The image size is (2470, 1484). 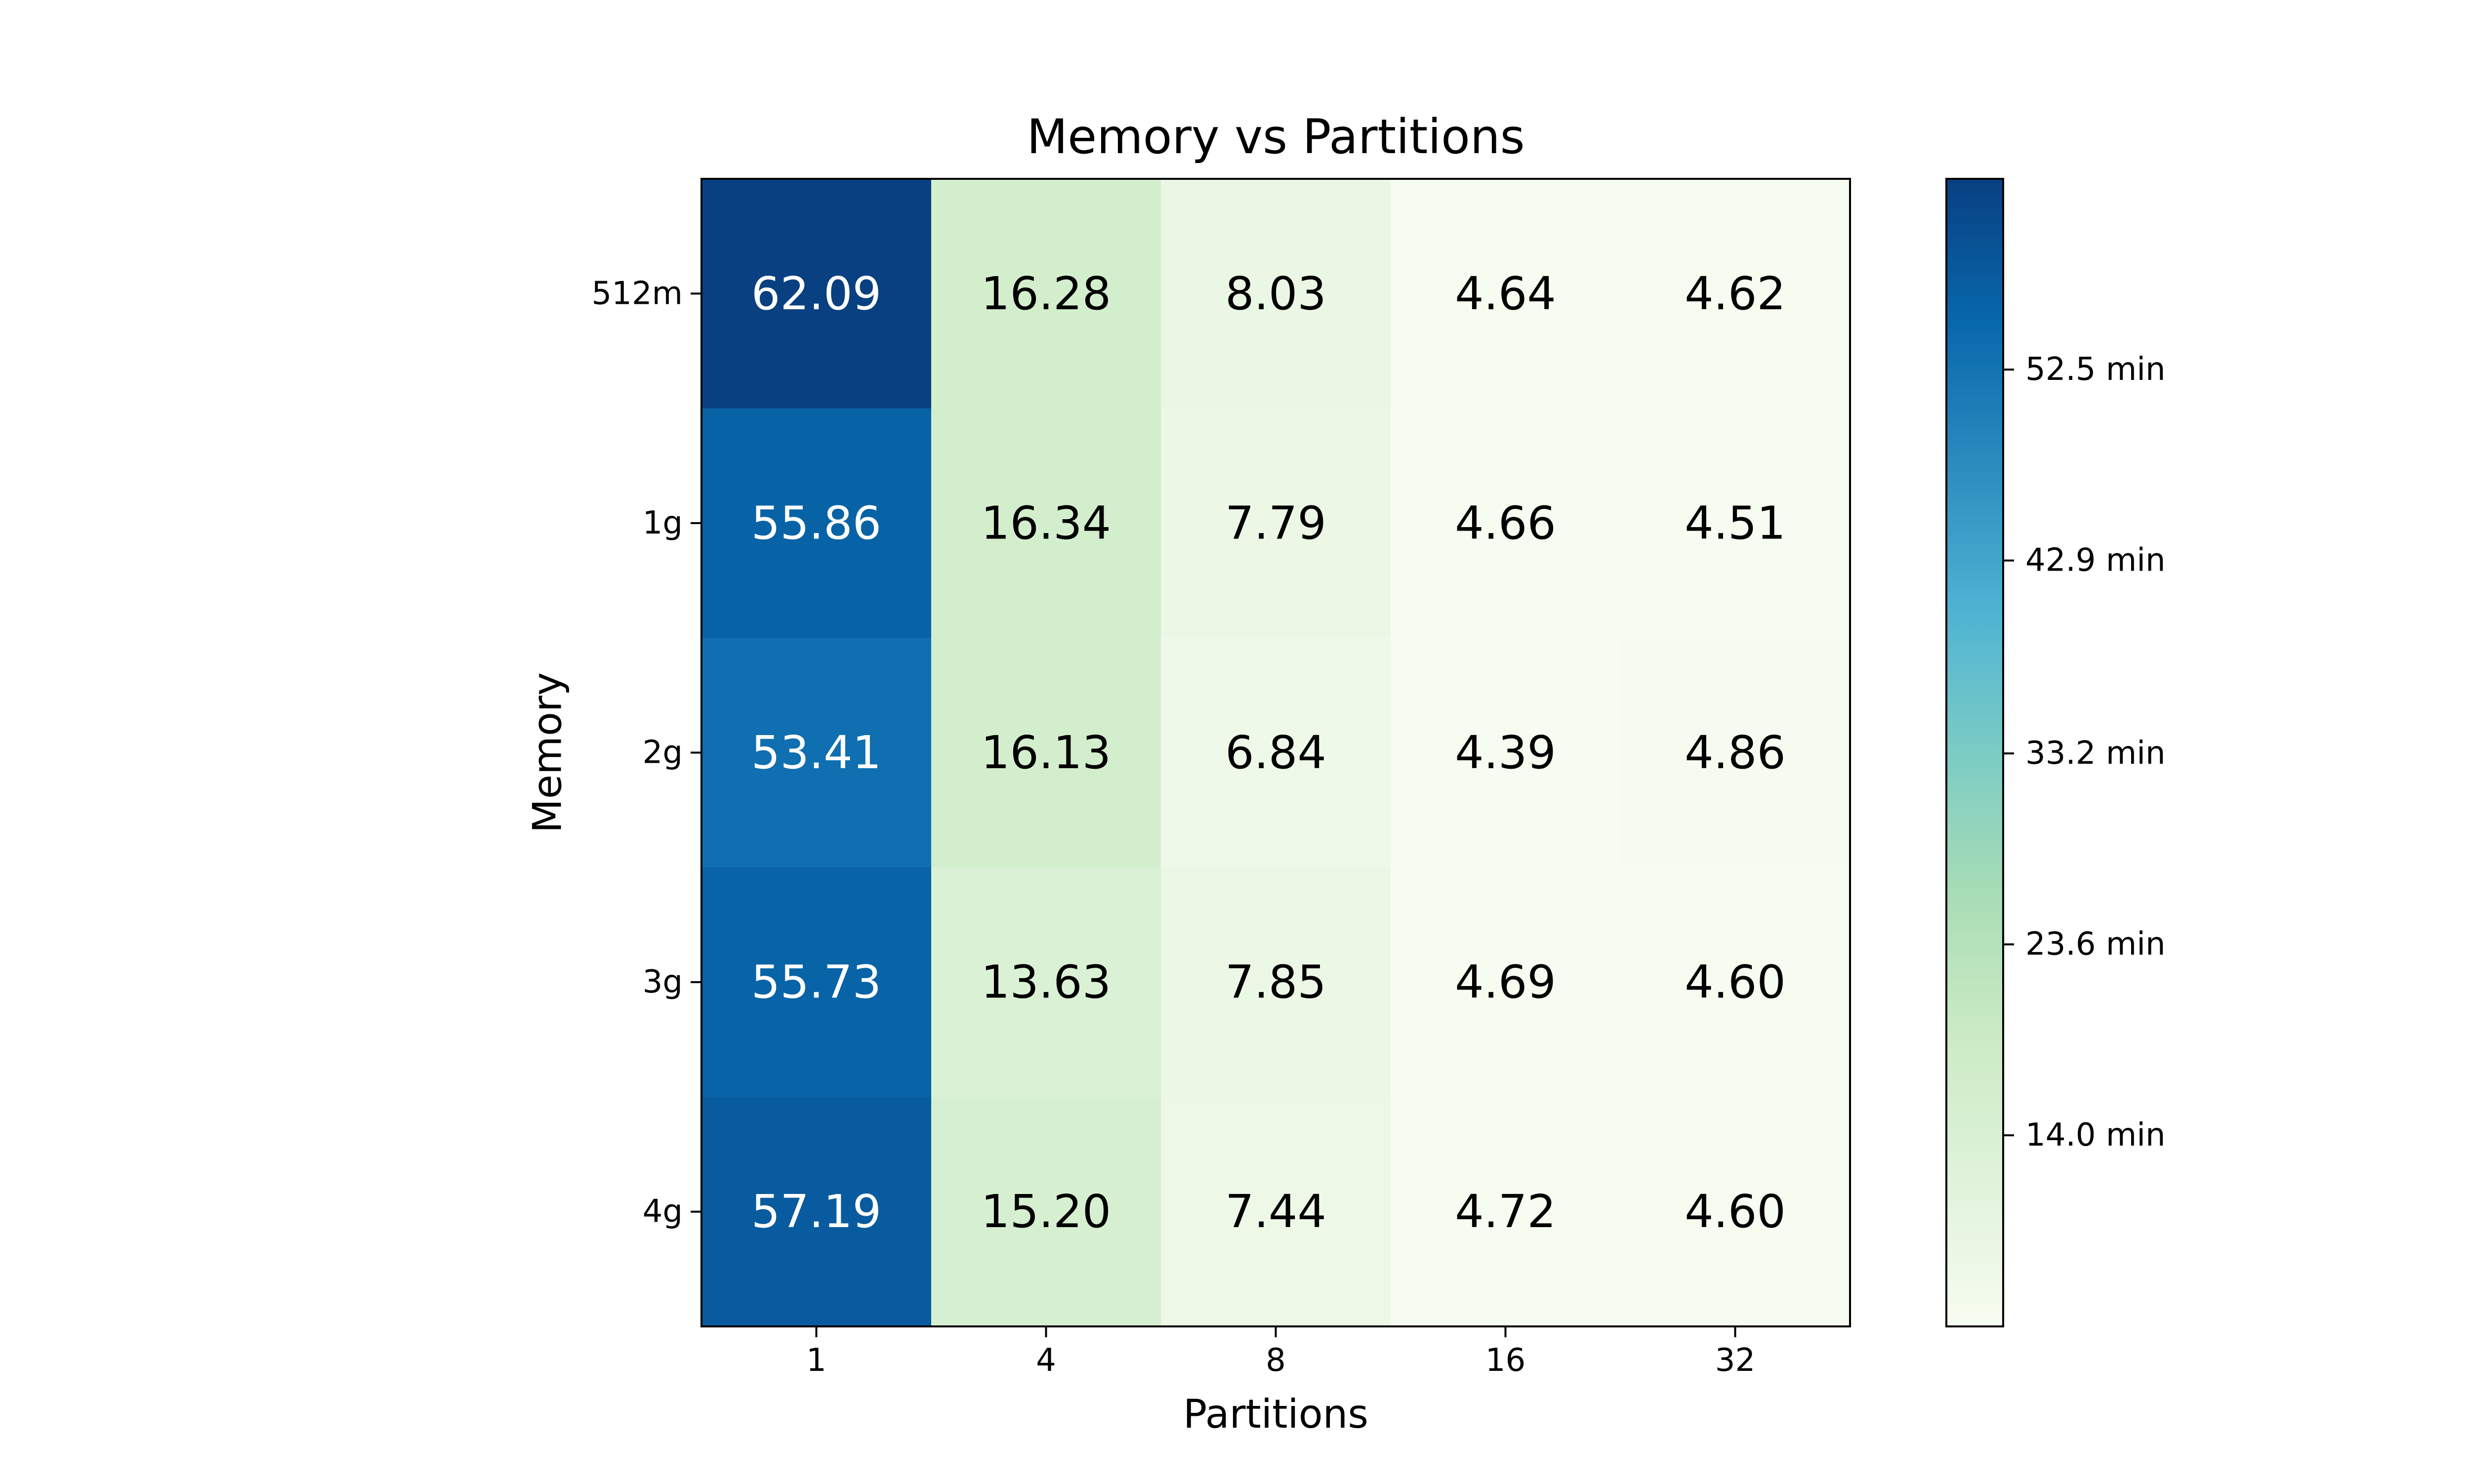 I want to click on cell-value-label: 4.64, so click(x=1505, y=293).